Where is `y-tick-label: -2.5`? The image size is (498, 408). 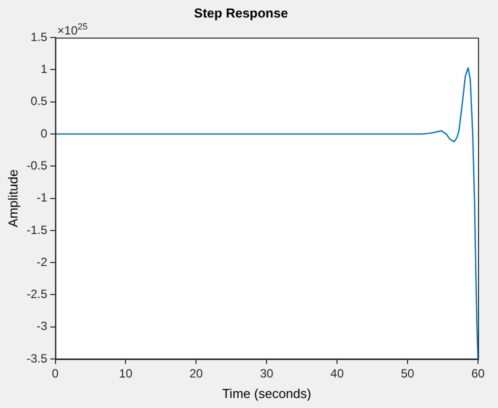 y-tick-label: -2.5 is located at coordinates (37, 294).